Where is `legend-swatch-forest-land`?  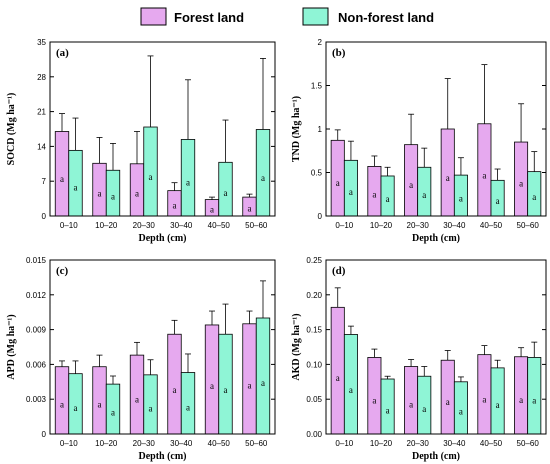
legend-swatch-forest-land is located at coordinates (153, 16).